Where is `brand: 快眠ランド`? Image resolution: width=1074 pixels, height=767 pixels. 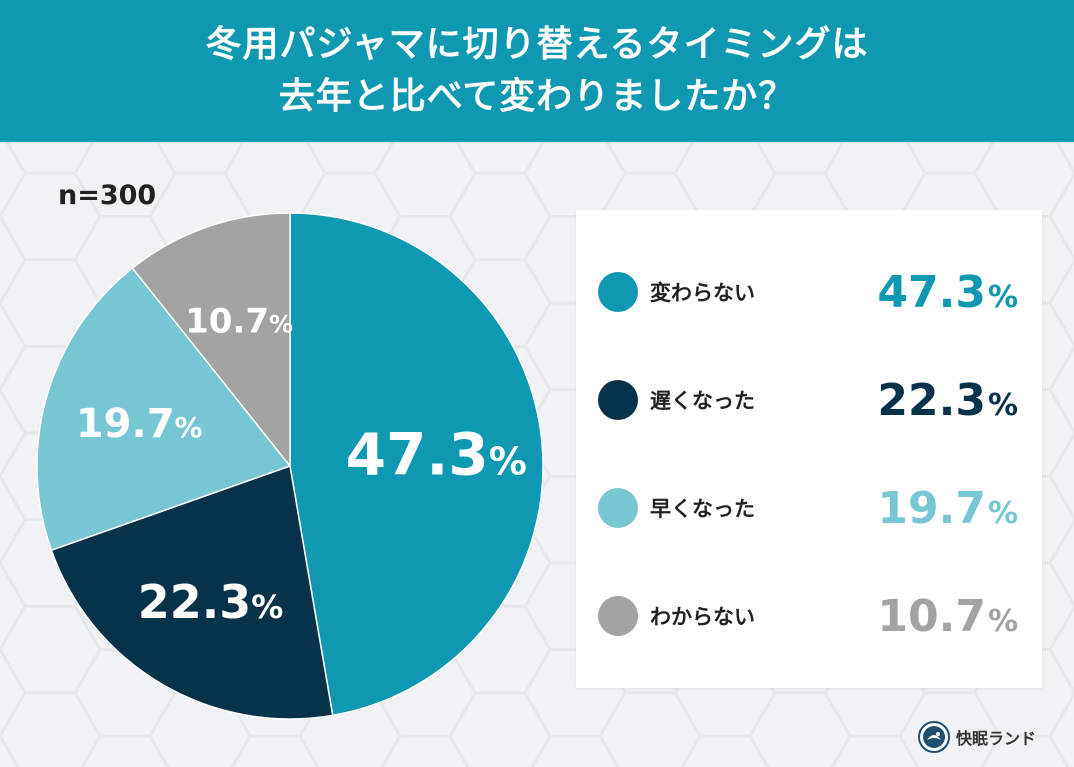
brand: 快眠ランド is located at coordinates (977, 737).